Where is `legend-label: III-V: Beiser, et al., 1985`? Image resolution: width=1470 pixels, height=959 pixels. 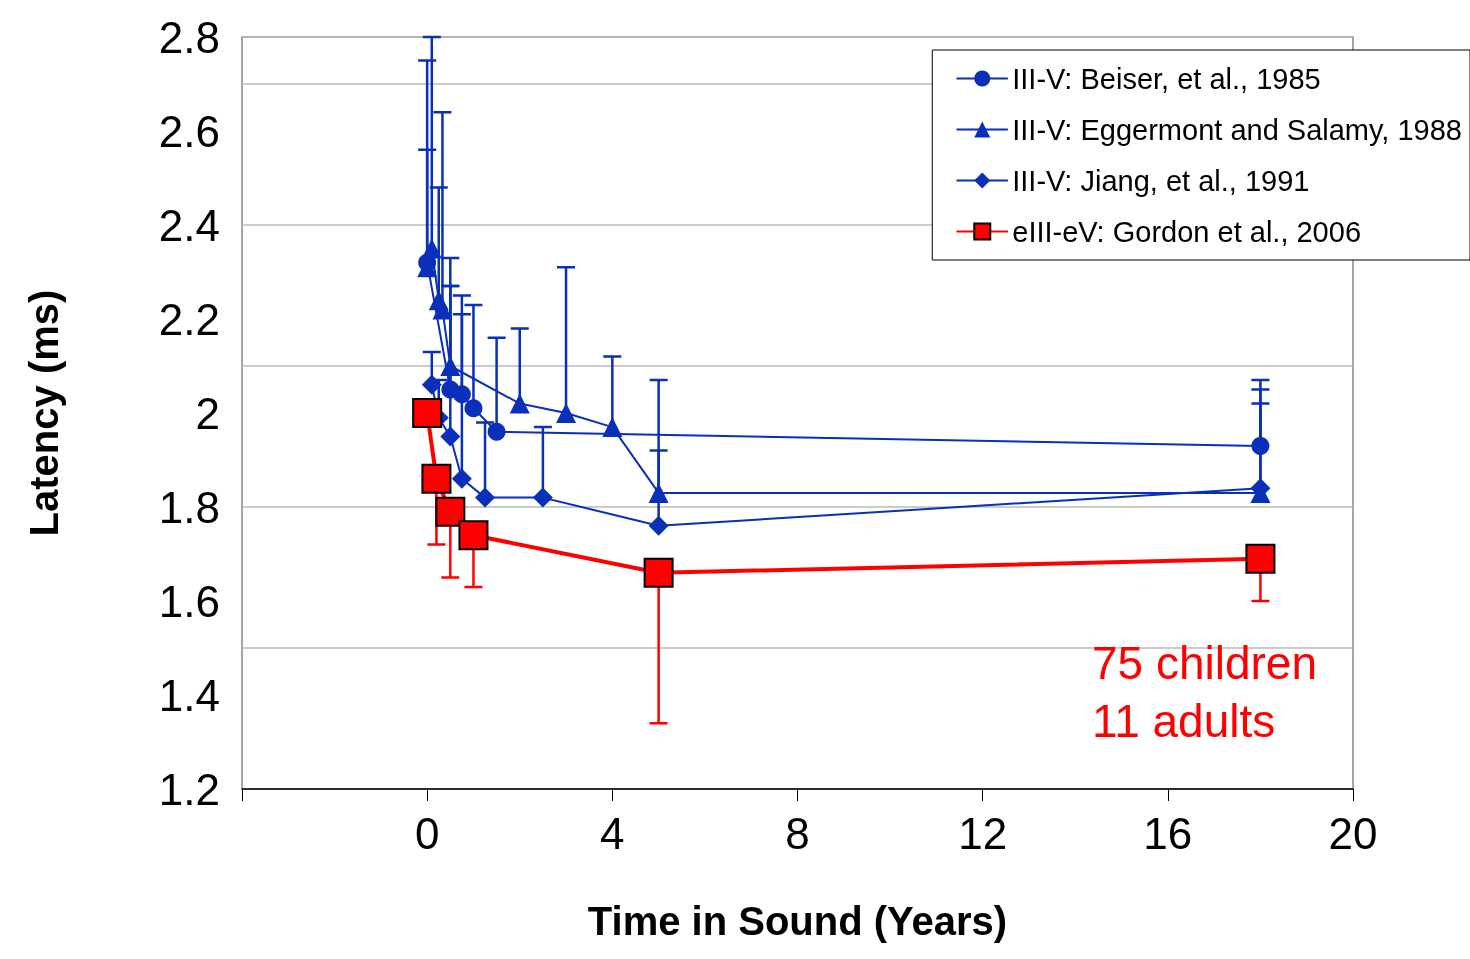 legend-label: III-V: Beiser, et al., 1985 is located at coordinates (1166, 78).